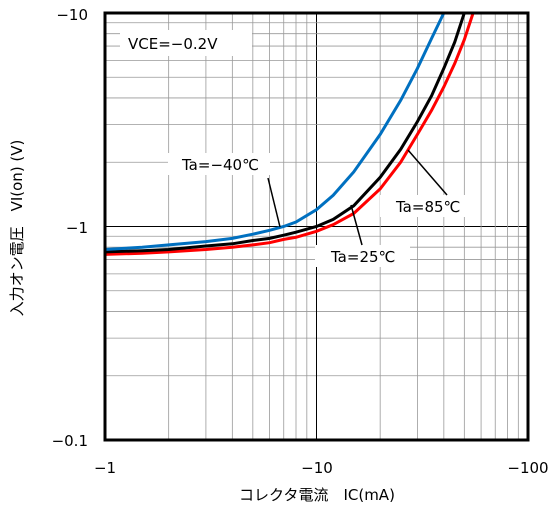 This screenshot has width=556, height=509. Describe the element at coordinates (173, 44) in the screenshot. I see `vce-annotation-text: VCE=−0.2V` at that location.